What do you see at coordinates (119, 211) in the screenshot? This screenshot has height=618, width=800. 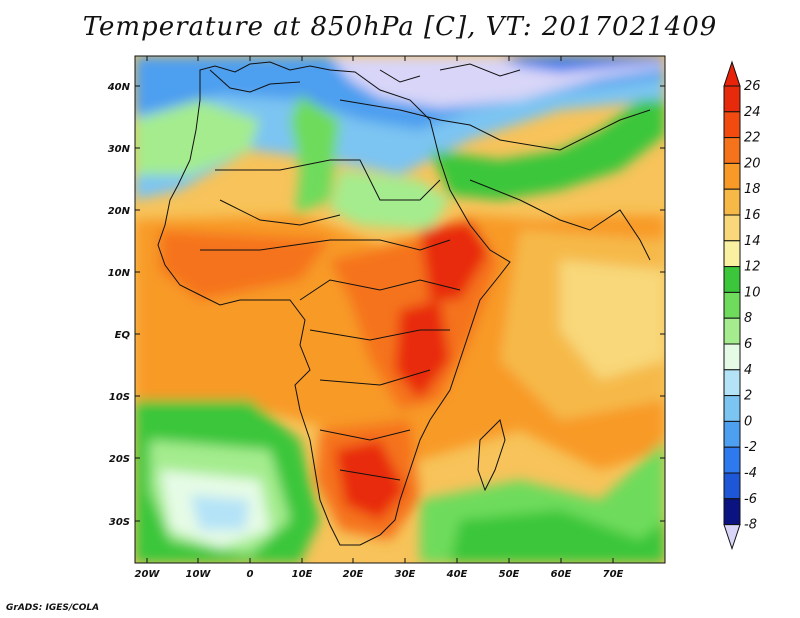 I see `lat-label: 20N` at bounding box center [119, 211].